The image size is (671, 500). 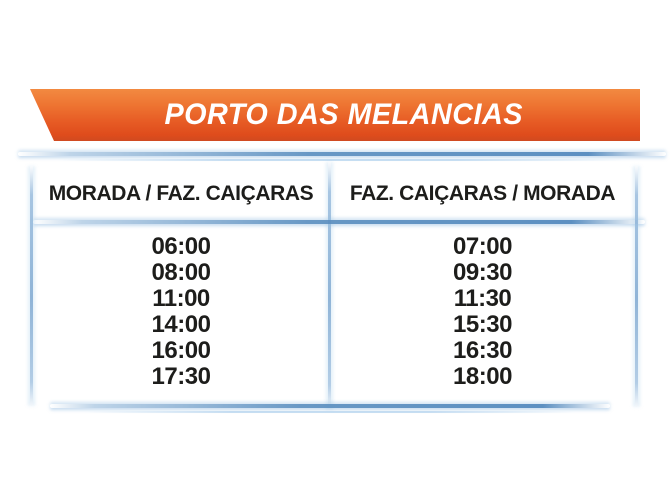 What do you see at coordinates (636, 286) in the screenshot?
I see `table-right-border` at bounding box center [636, 286].